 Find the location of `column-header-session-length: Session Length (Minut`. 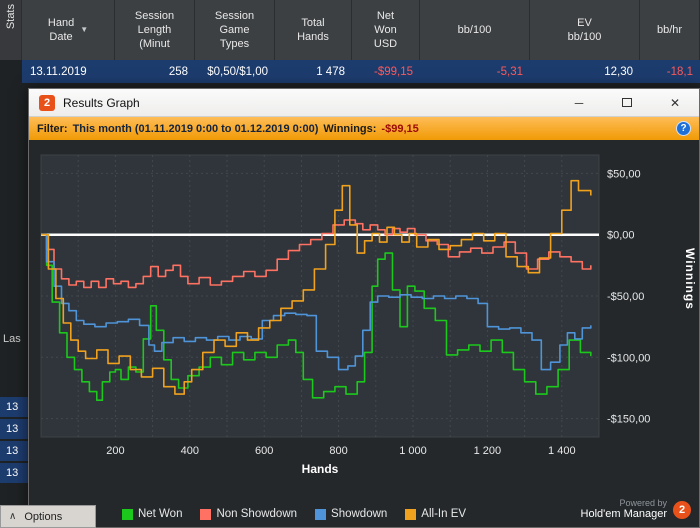

column-header-session-length: Session Length (Minut is located at coordinates (155, 30).